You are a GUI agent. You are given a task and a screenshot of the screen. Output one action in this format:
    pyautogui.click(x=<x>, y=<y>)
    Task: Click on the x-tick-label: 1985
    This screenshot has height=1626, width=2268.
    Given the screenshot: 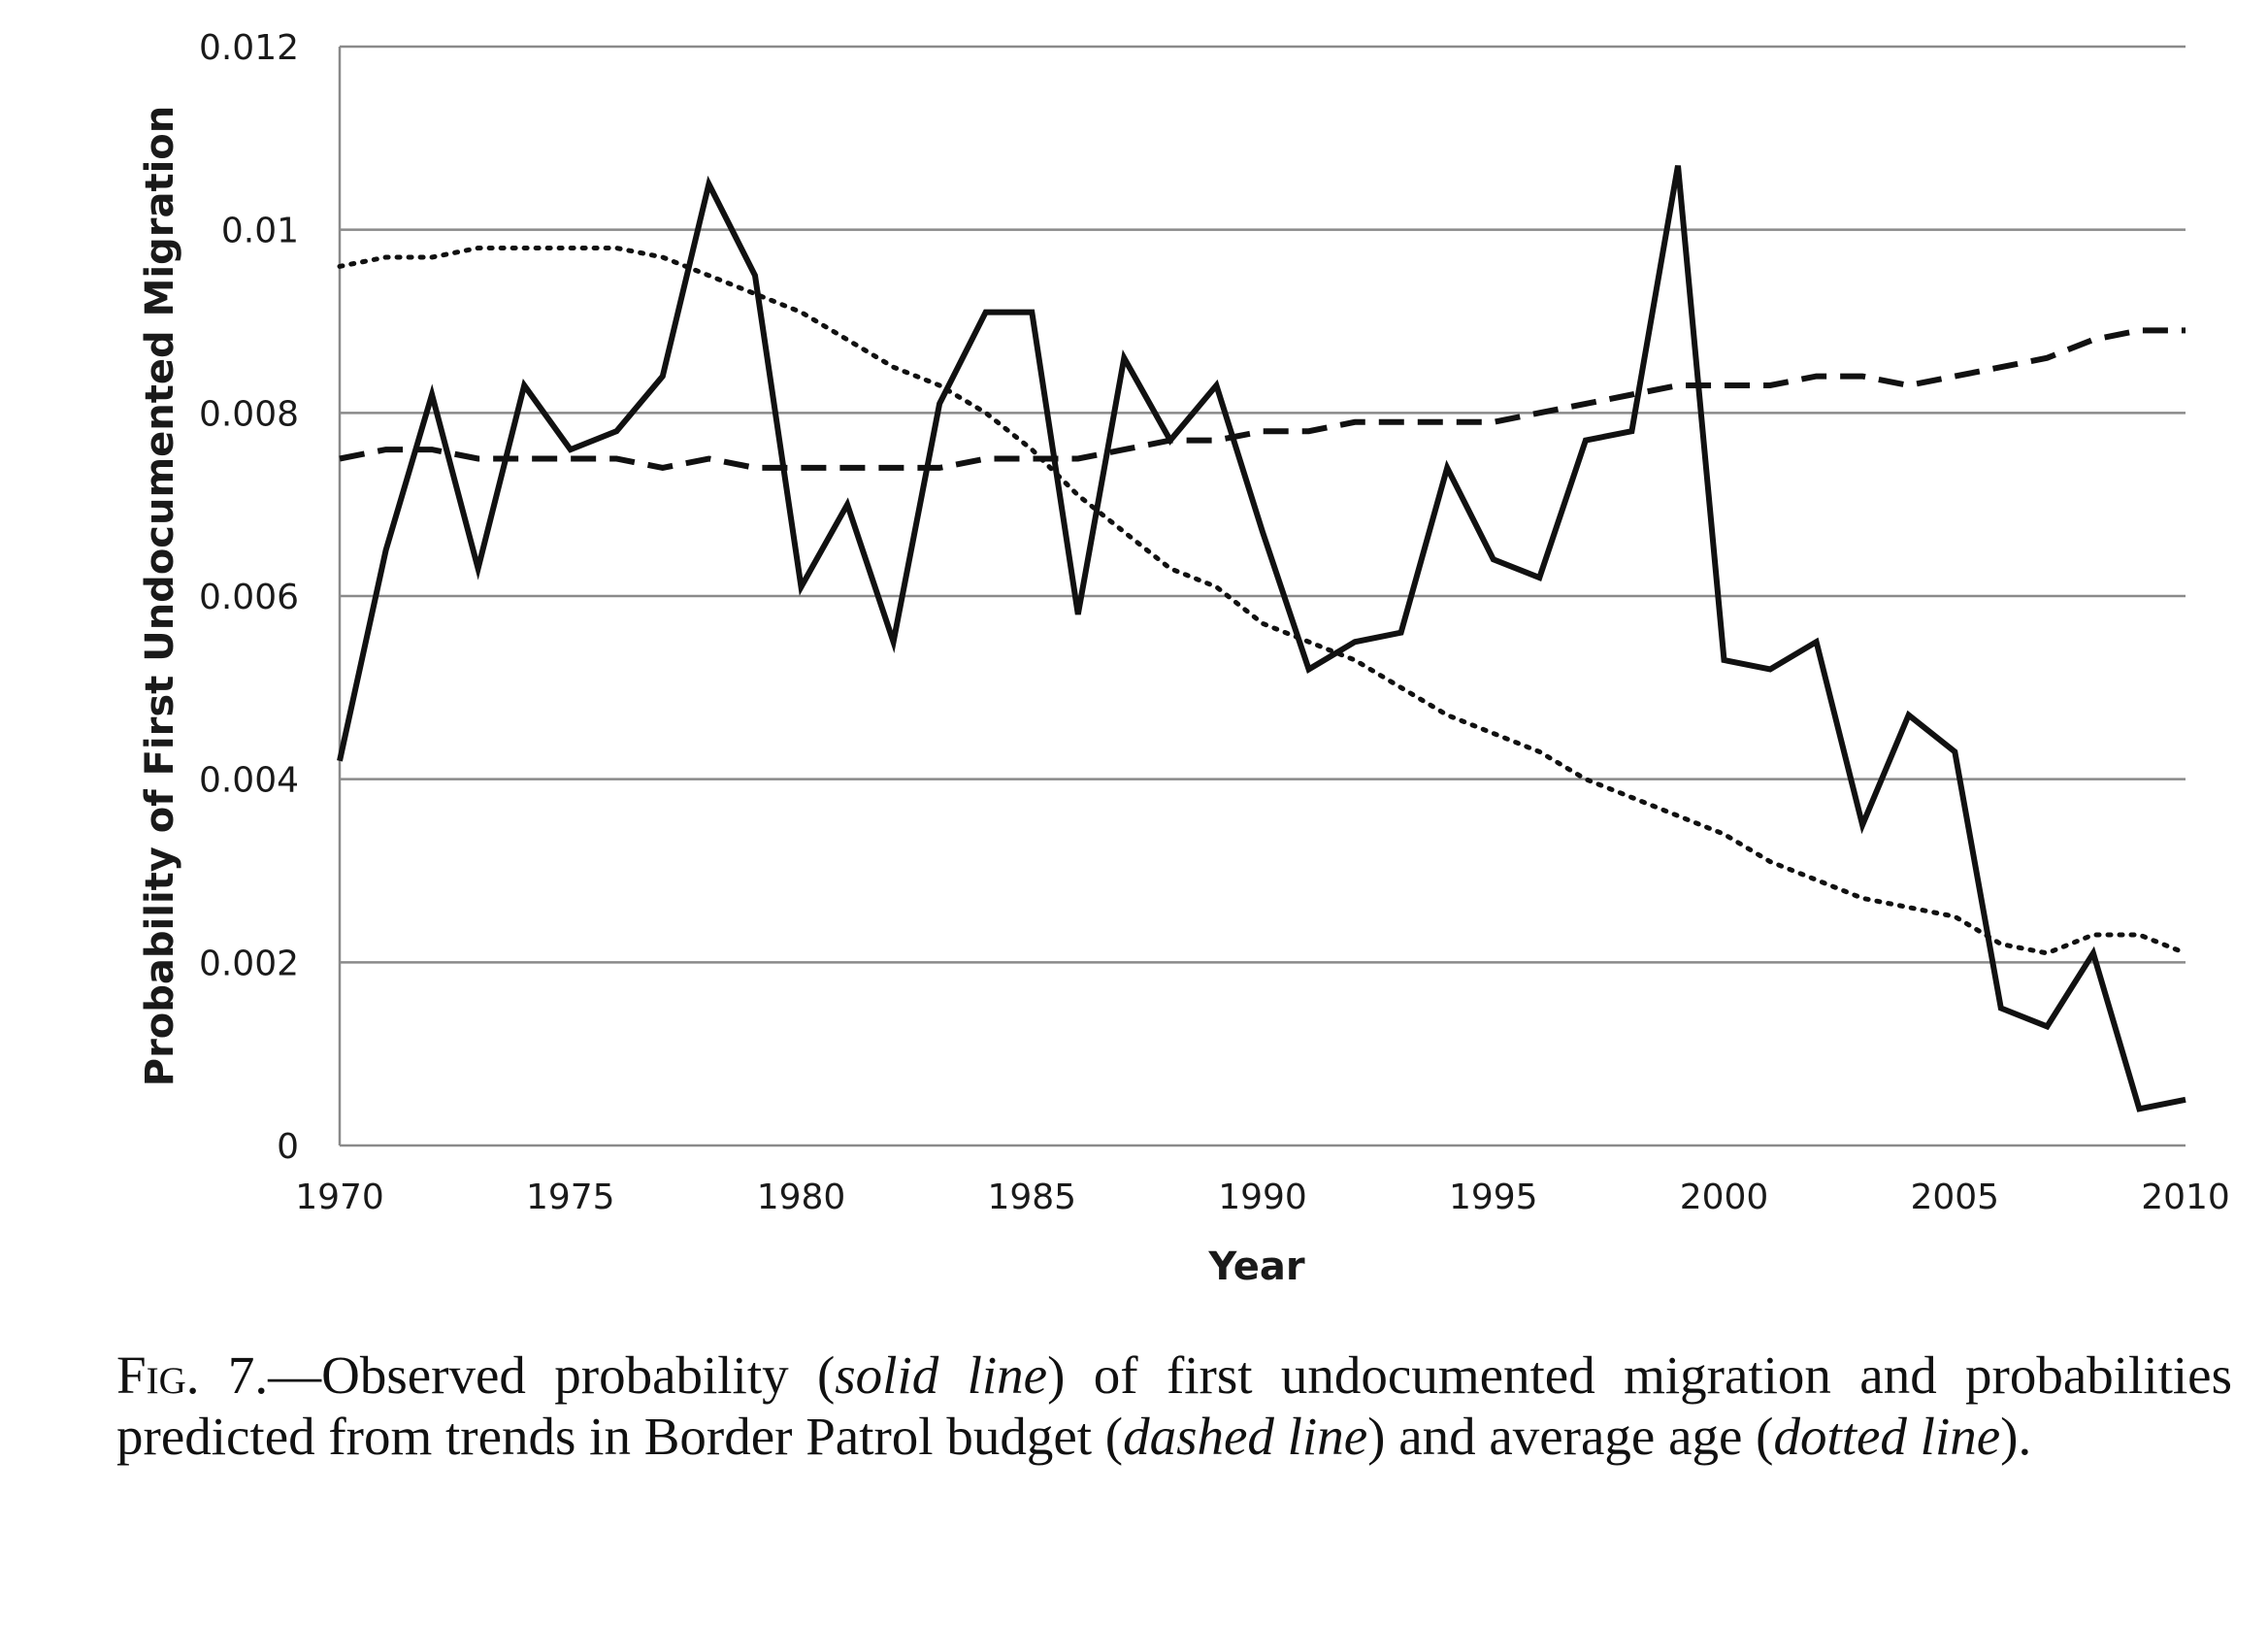 What is the action you would take?
    pyautogui.click(x=1032, y=1197)
    